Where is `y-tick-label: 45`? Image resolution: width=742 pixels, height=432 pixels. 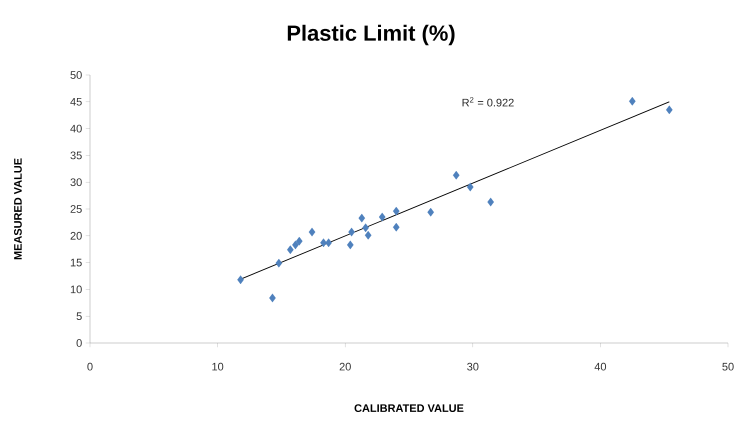 y-tick-label: 45 is located at coordinates (76, 102).